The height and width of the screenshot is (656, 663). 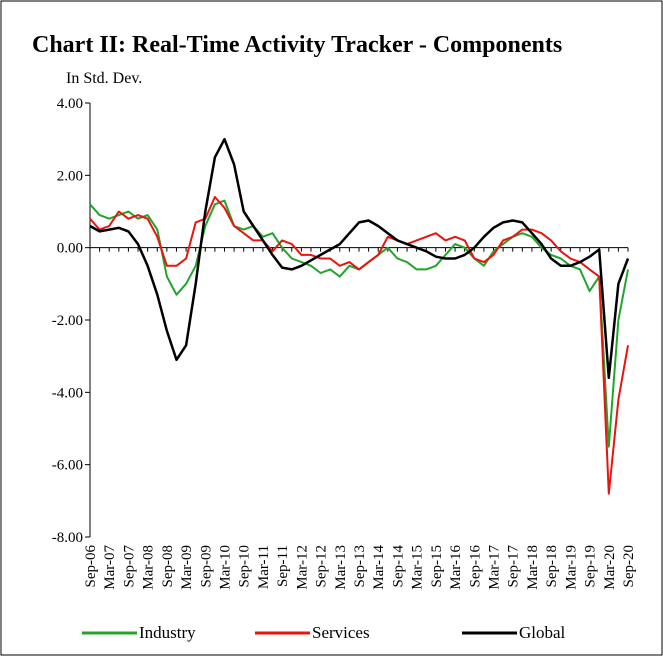 I want to click on x-tick-label: Mar-18, so click(x=533, y=567).